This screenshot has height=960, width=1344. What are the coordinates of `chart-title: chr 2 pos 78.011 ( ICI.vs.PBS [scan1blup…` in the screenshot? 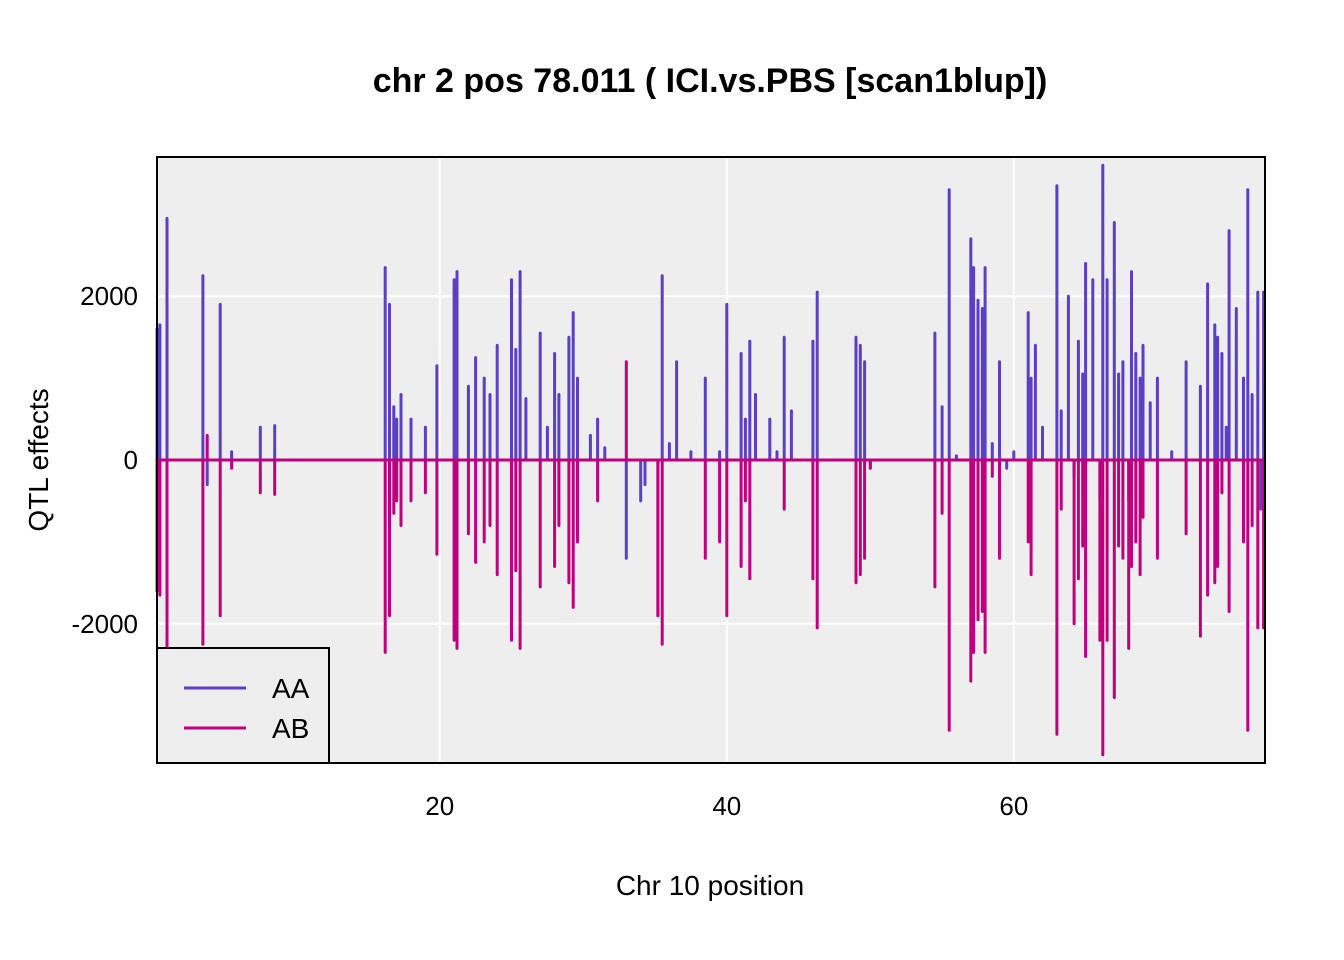 It's located at (710, 81).